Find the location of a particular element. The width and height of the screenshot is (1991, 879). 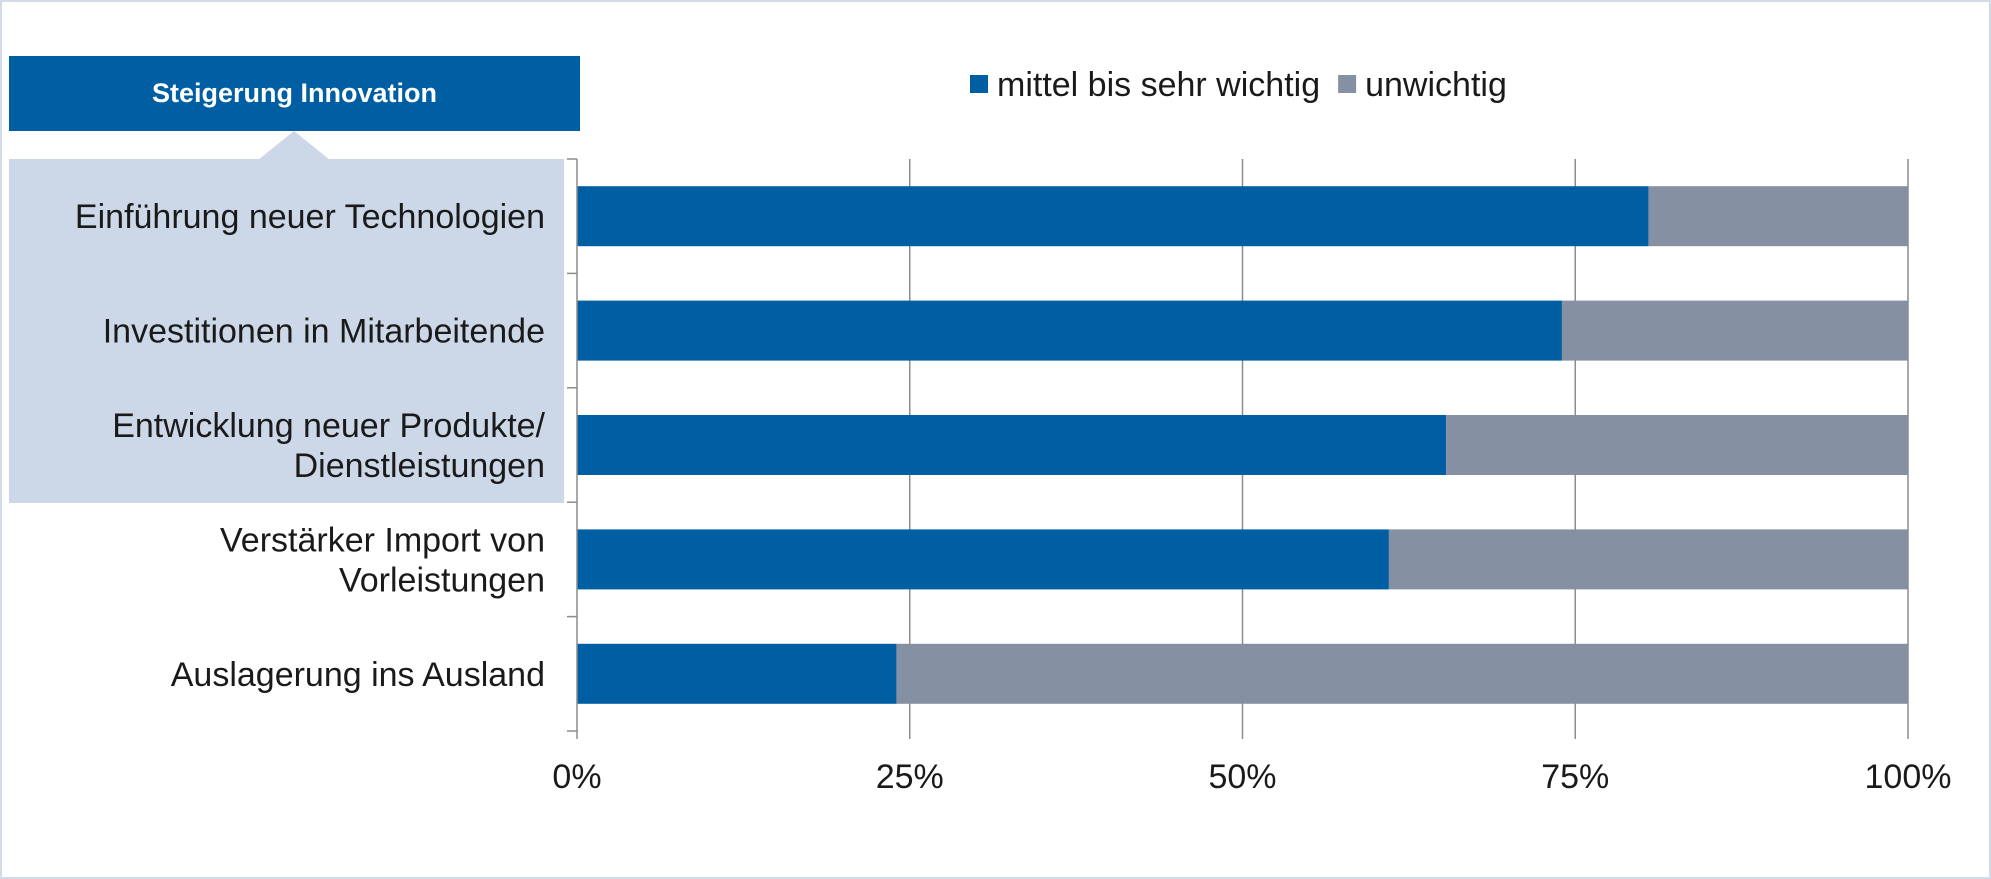

legend-label: mittel bis sehr wichtig is located at coordinates (1158, 85).